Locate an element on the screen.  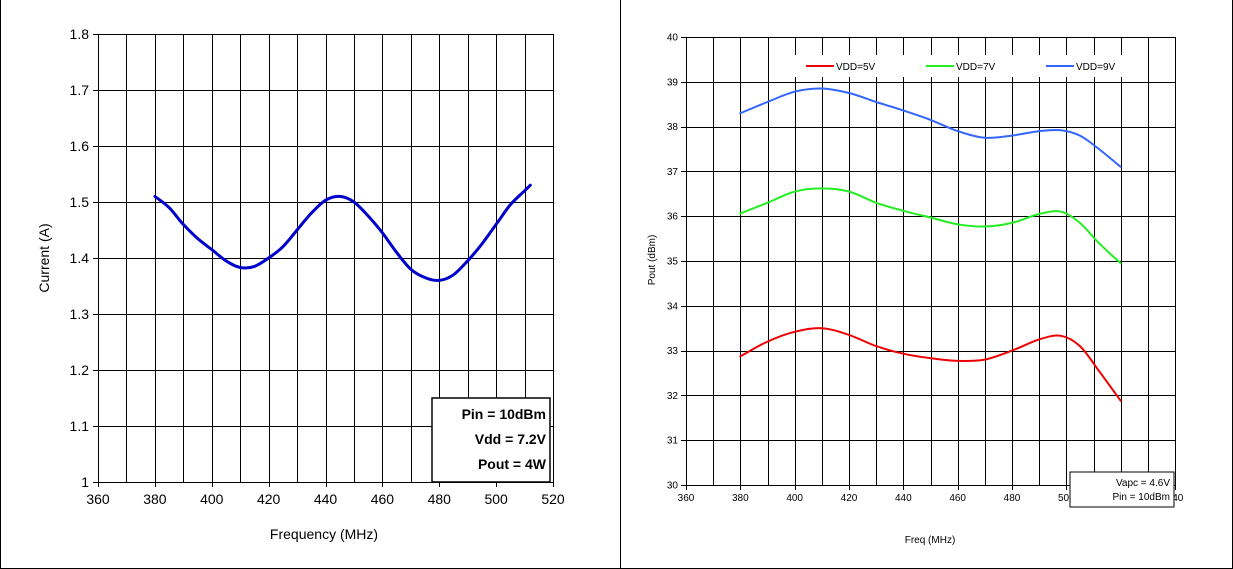
y-axis-title: Current (A) is located at coordinates (44, 257).